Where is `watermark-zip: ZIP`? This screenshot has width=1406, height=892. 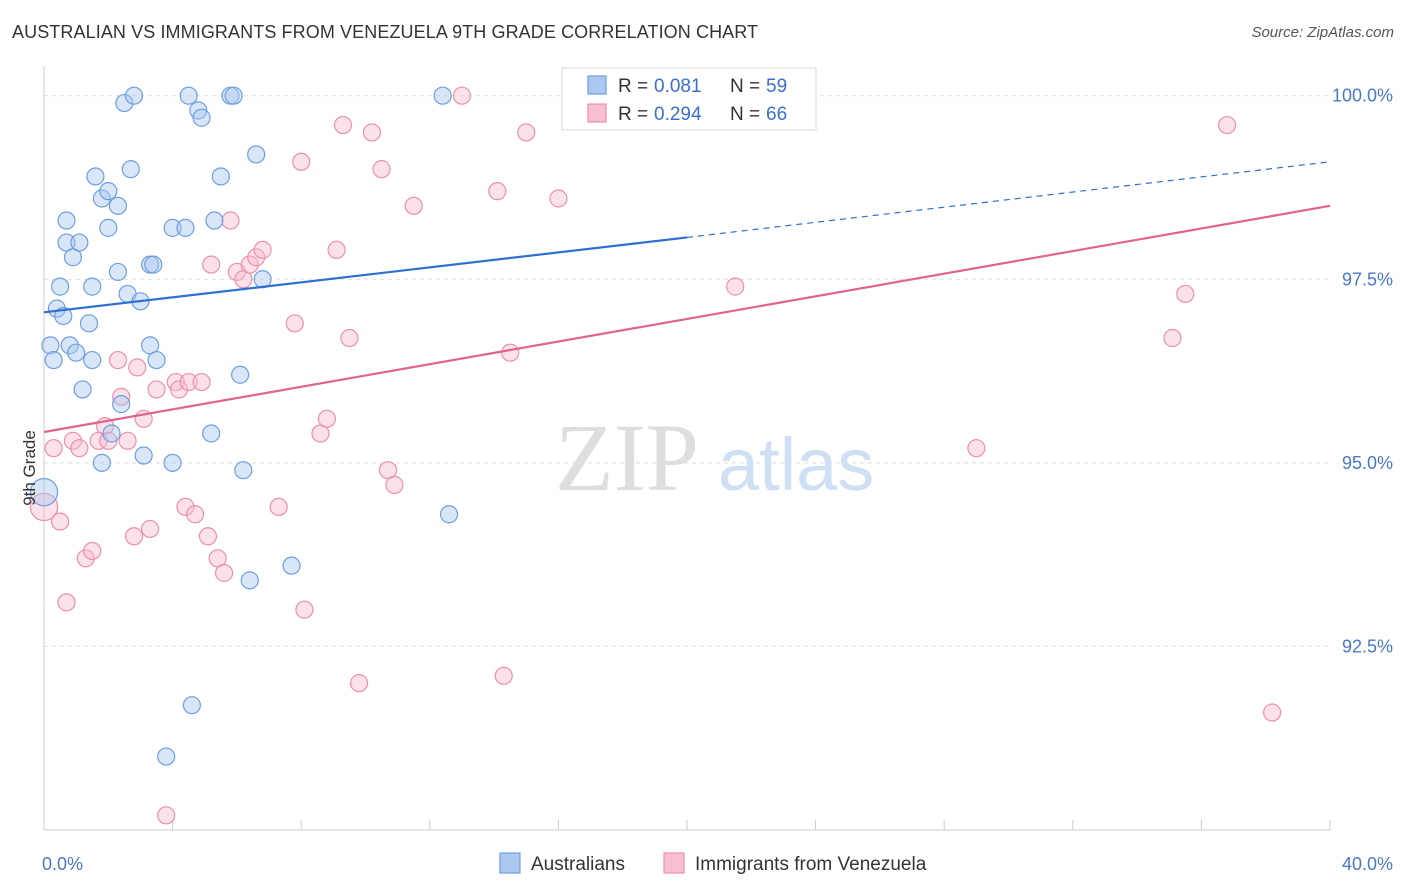 watermark-zip: ZIP is located at coordinates (627, 457).